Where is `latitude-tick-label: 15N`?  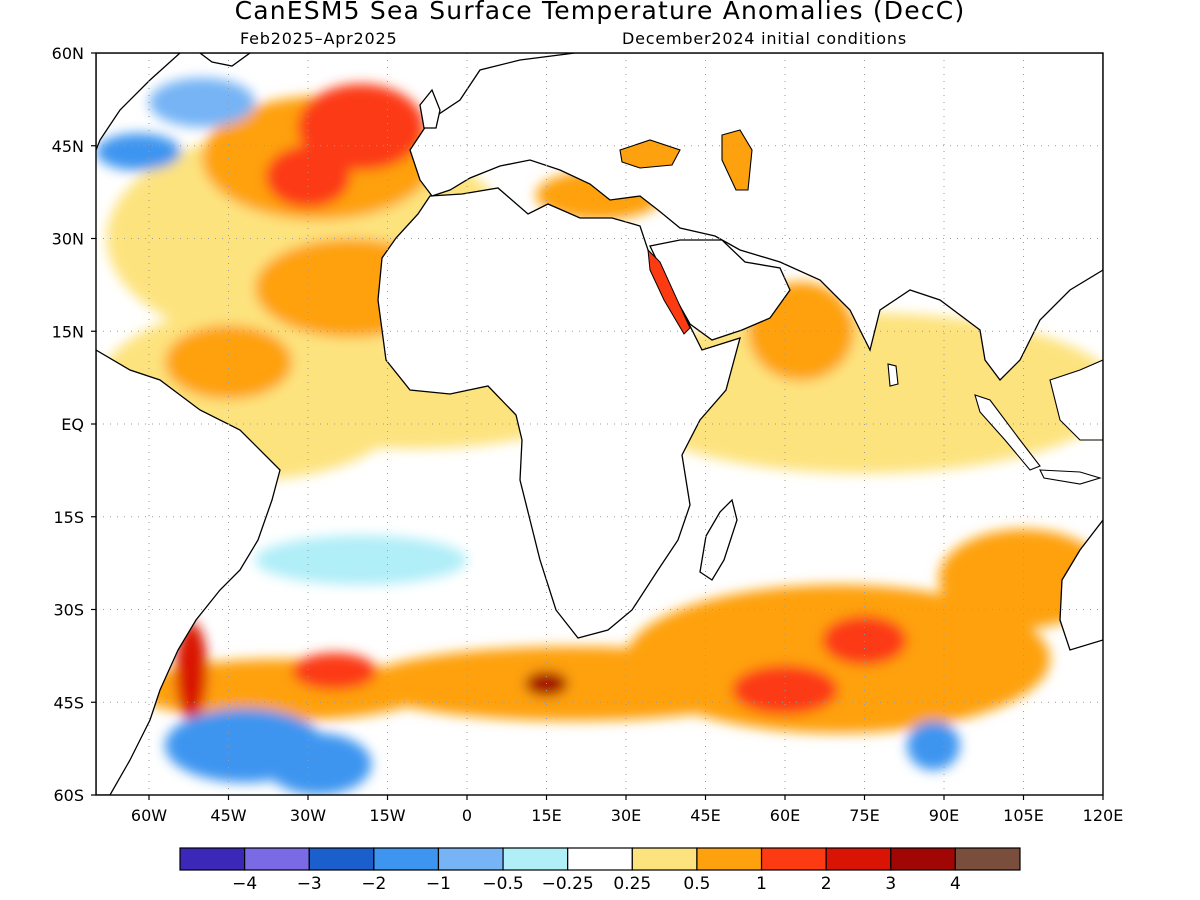 latitude-tick-label: 15N is located at coordinates (68, 331).